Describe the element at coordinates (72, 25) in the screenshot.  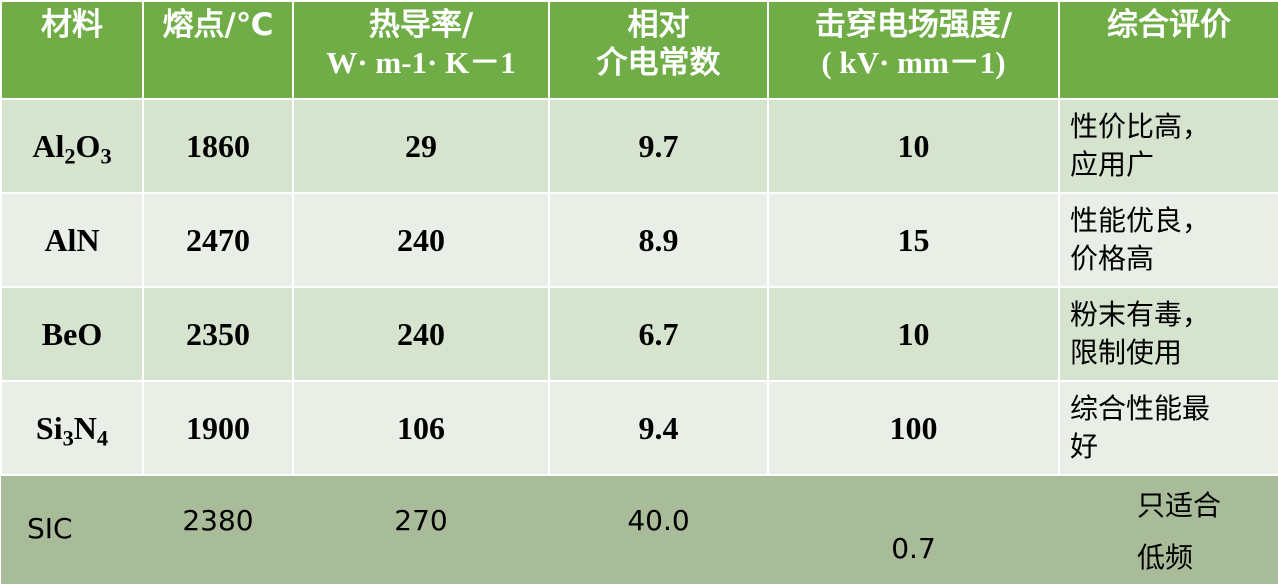
I see `header-line: 材料` at that location.